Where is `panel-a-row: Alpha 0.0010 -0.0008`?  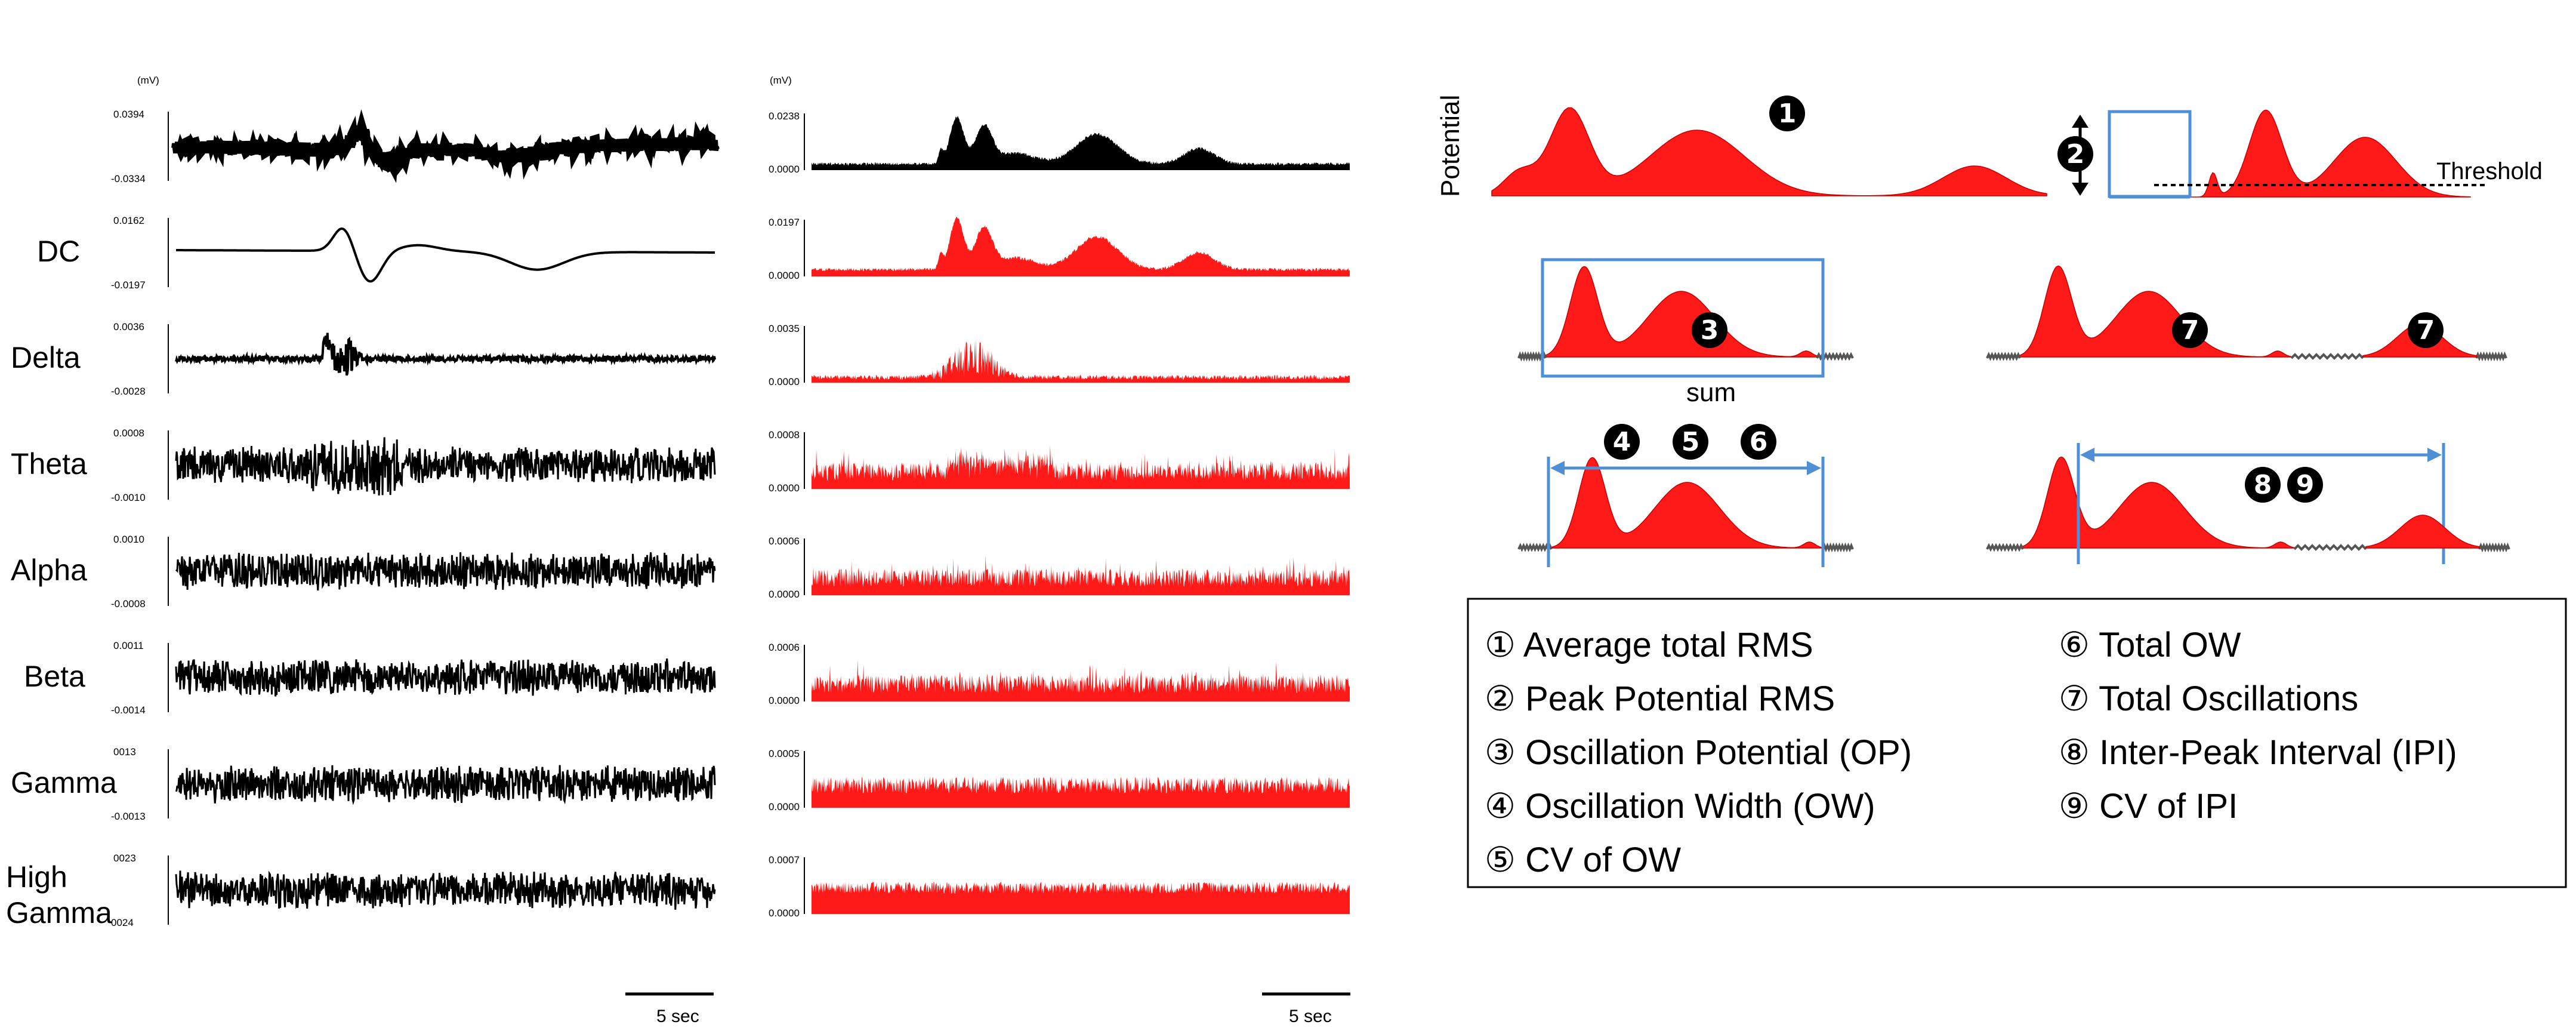 panel-a-row: Alpha 0.0010 -0.0008 is located at coordinates (363, 572).